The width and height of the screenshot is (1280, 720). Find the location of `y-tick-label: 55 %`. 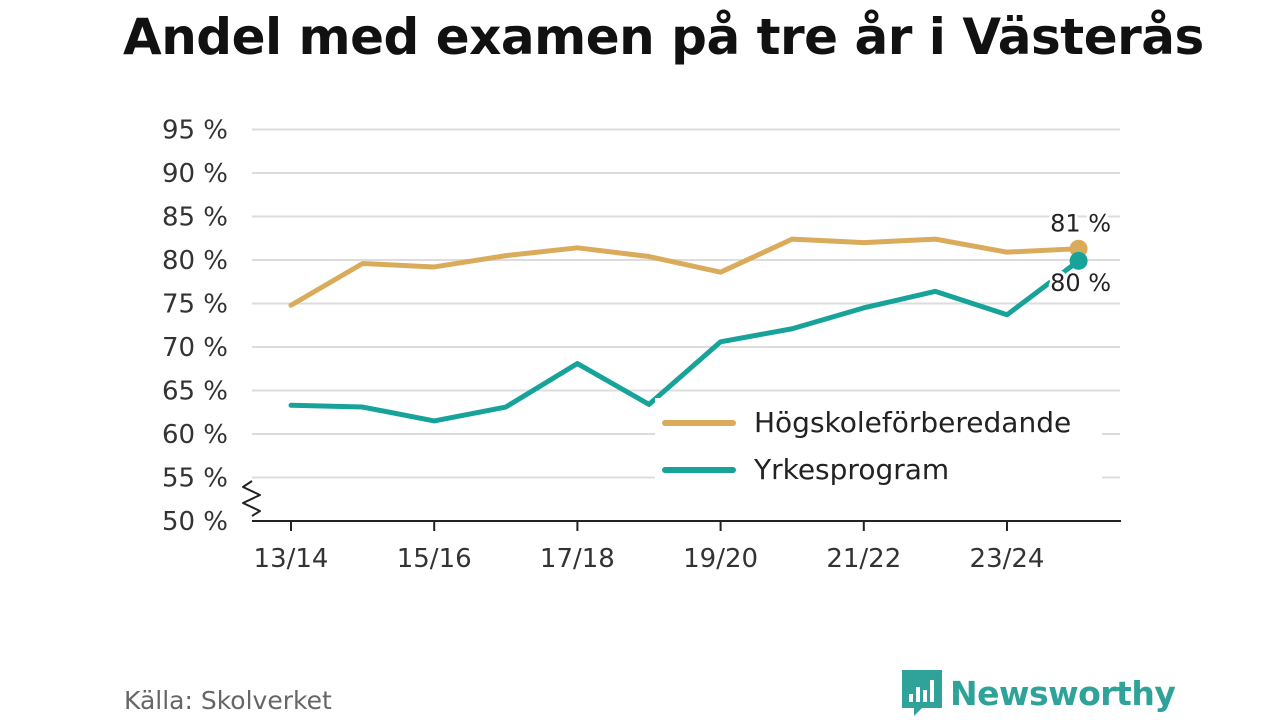

y-tick-label: 55 % is located at coordinates (195, 479).